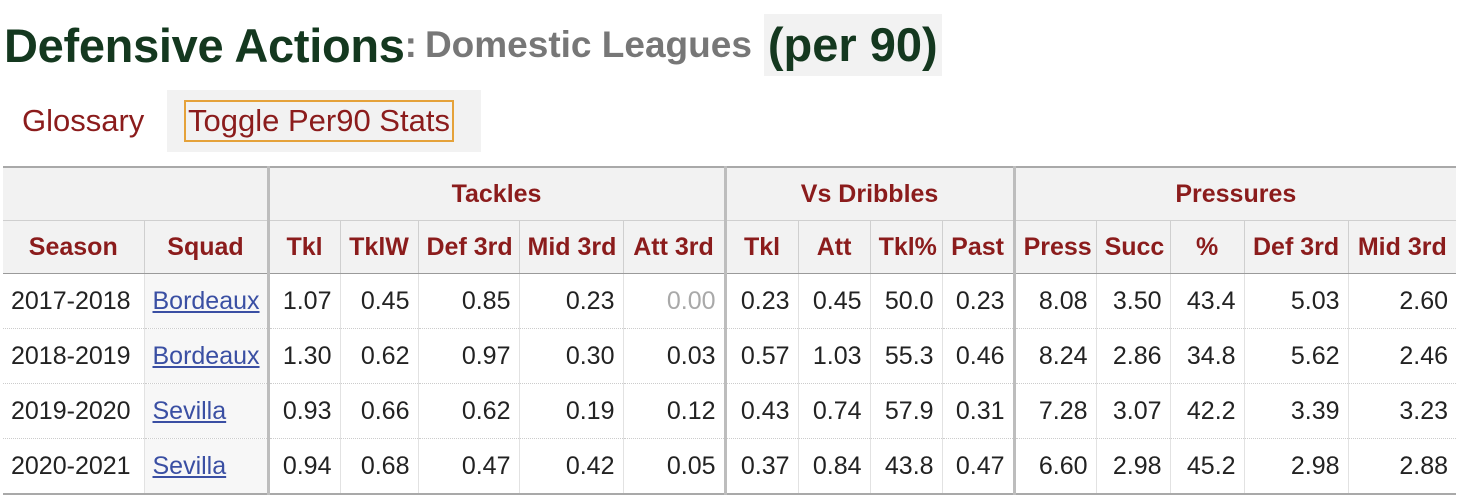 This screenshot has width=1460, height=495. I want to click on cell-stat: 0.19, so click(570, 411).